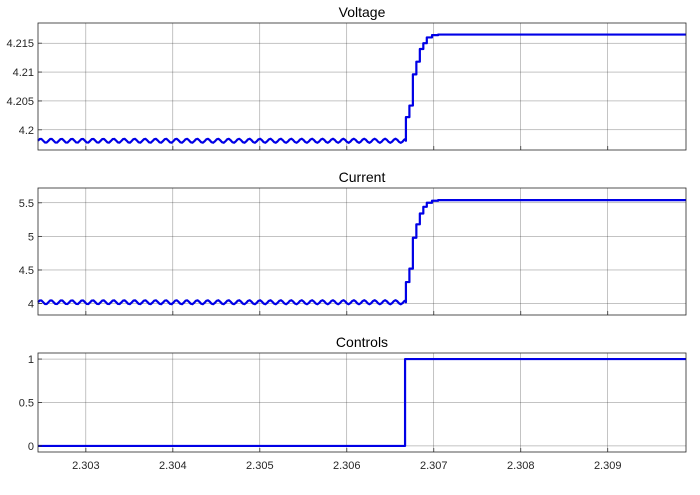 Image resolution: width=700 pixels, height=495 pixels. Describe the element at coordinates (20, 102) in the screenshot. I see `y-tick-label: 4.205` at that location.